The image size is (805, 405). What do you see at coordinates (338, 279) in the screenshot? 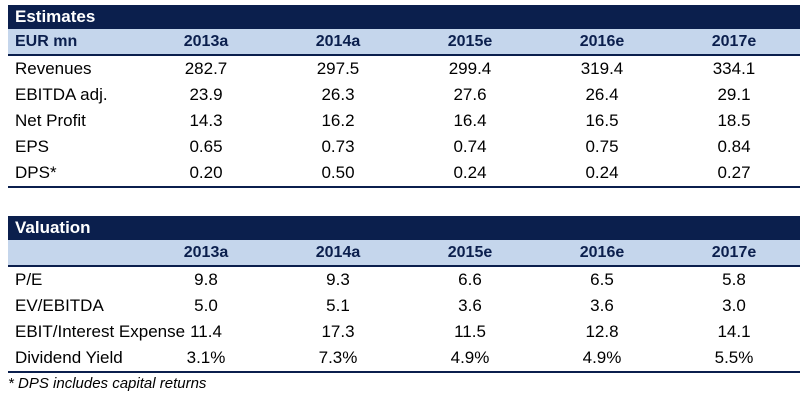
I see `table-cell: 9.3` at bounding box center [338, 279].